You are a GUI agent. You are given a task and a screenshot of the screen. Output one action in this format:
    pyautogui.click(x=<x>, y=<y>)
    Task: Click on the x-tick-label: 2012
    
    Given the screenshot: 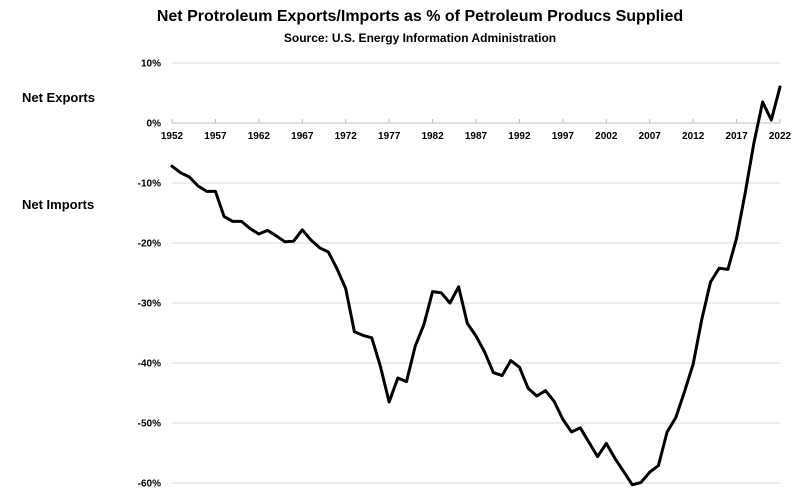 What is the action you would take?
    pyautogui.click(x=693, y=136)
    